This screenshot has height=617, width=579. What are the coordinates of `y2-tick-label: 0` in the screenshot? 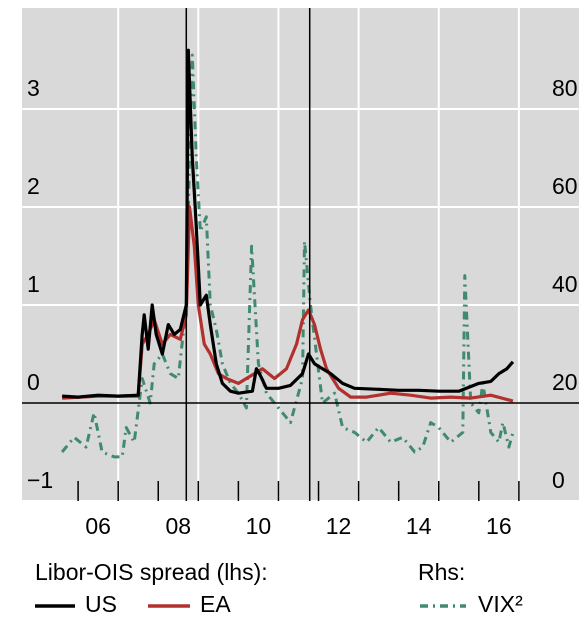 It's located at (558, 480).